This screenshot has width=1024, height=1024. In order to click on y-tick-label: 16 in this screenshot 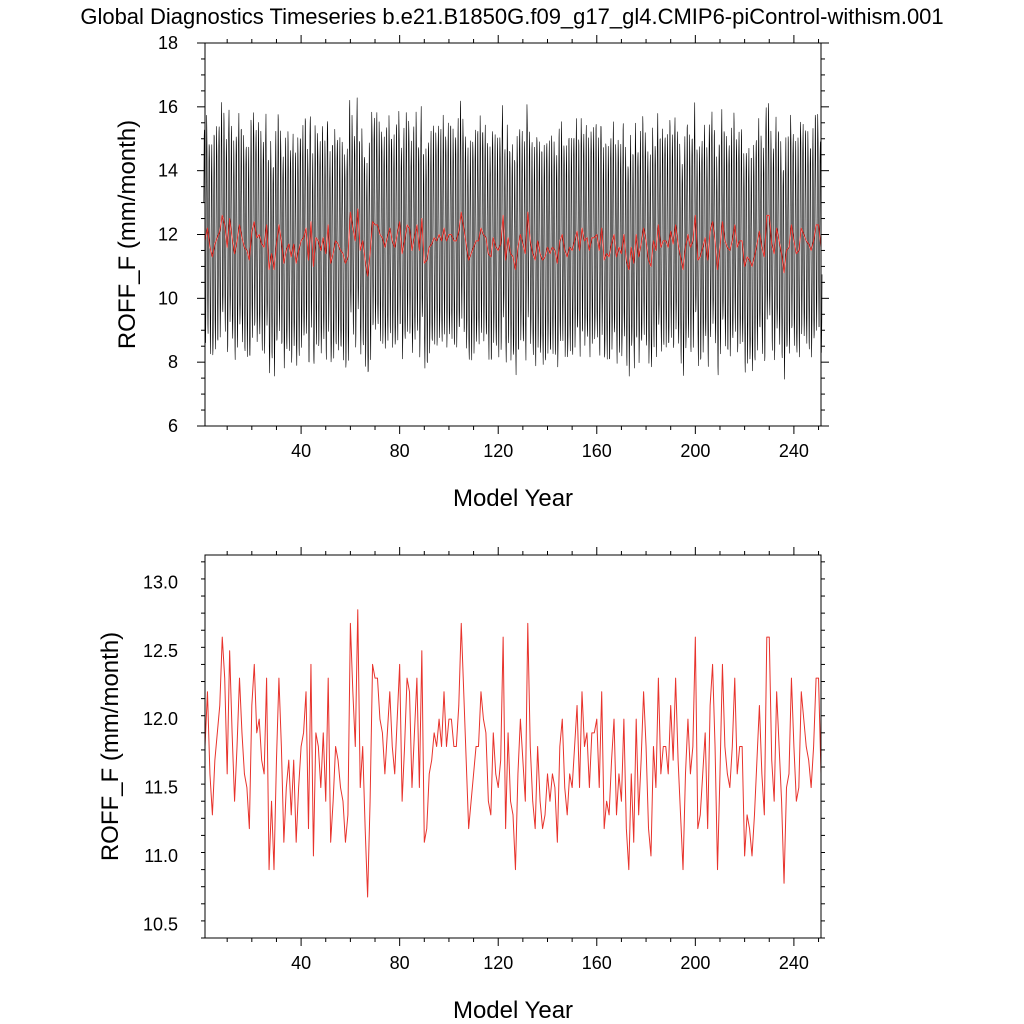, I will do `click(168, 107)`.